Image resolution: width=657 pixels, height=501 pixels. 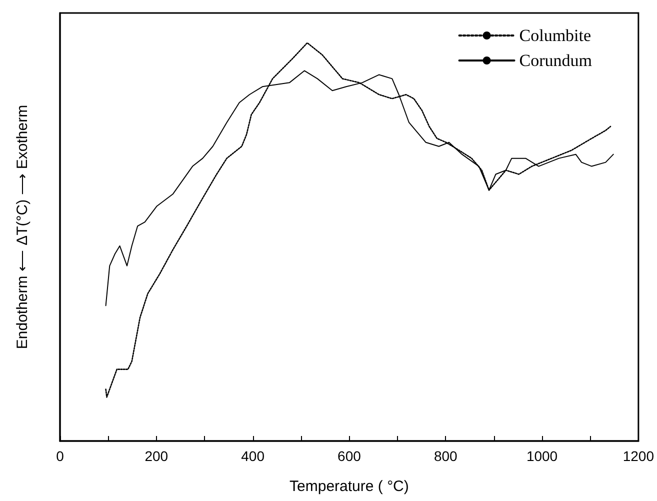 I want to click on x-tick-label: 400, so click(x=253, y=456).